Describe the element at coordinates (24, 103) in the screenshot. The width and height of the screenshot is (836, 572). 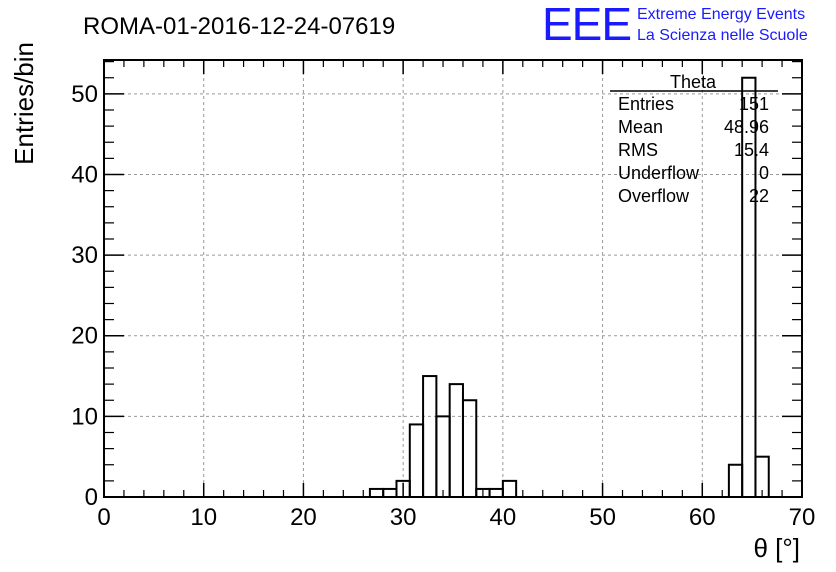
I see `y-axis-label: Entries/bin` at that location.